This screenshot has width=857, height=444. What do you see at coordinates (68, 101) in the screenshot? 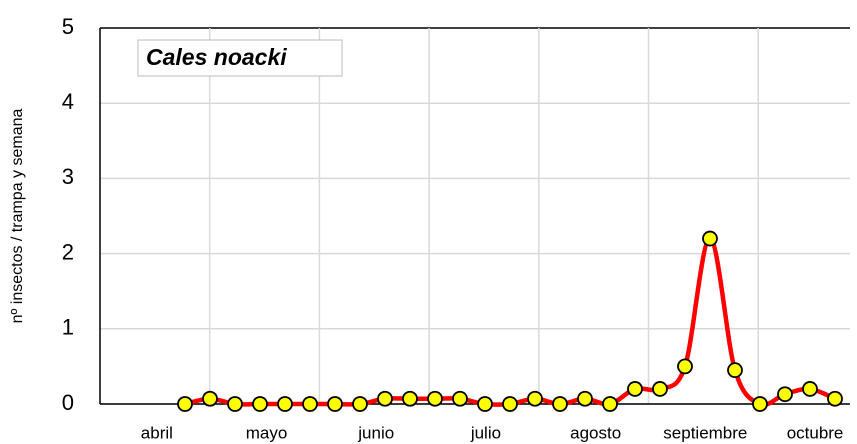
I see `y-tick-label: 4` at bounding box center [68, 101].